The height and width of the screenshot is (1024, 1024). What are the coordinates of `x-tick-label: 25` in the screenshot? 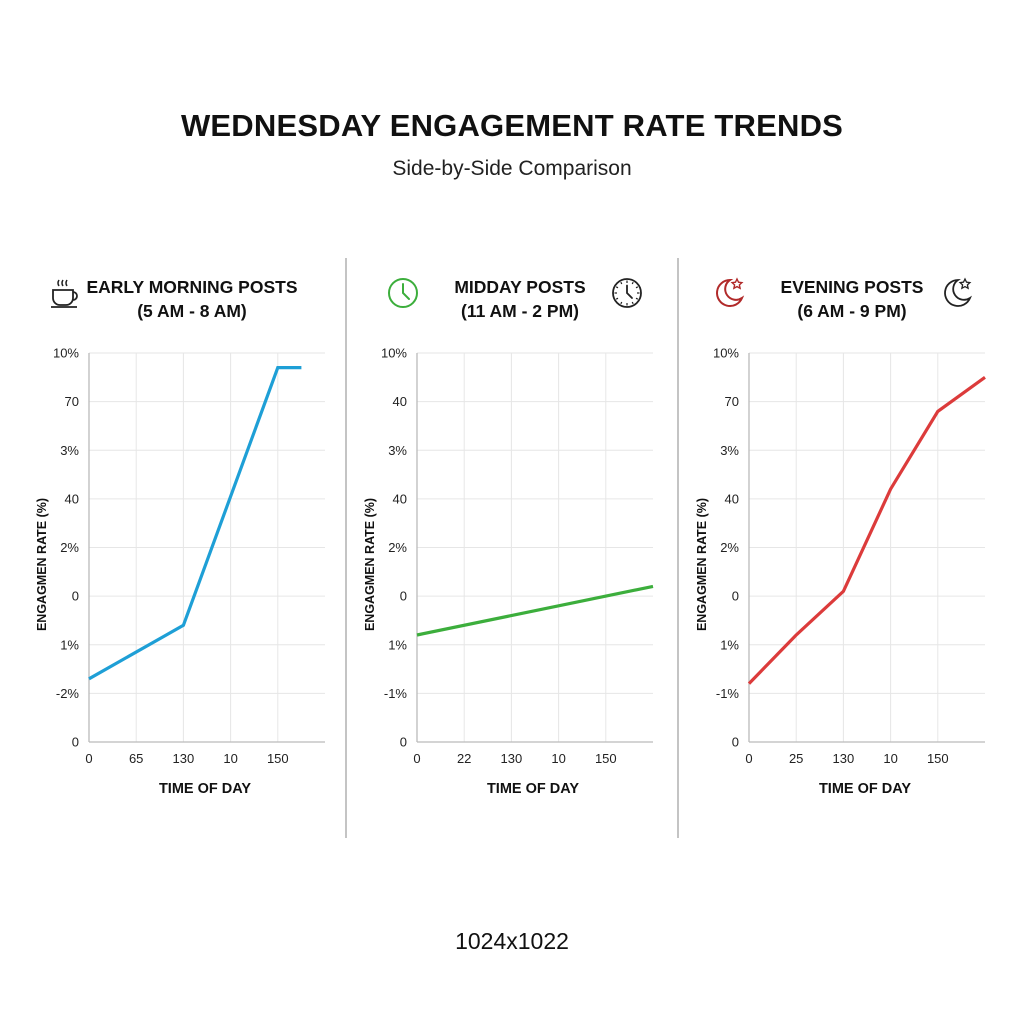 It's located at (796, 758).